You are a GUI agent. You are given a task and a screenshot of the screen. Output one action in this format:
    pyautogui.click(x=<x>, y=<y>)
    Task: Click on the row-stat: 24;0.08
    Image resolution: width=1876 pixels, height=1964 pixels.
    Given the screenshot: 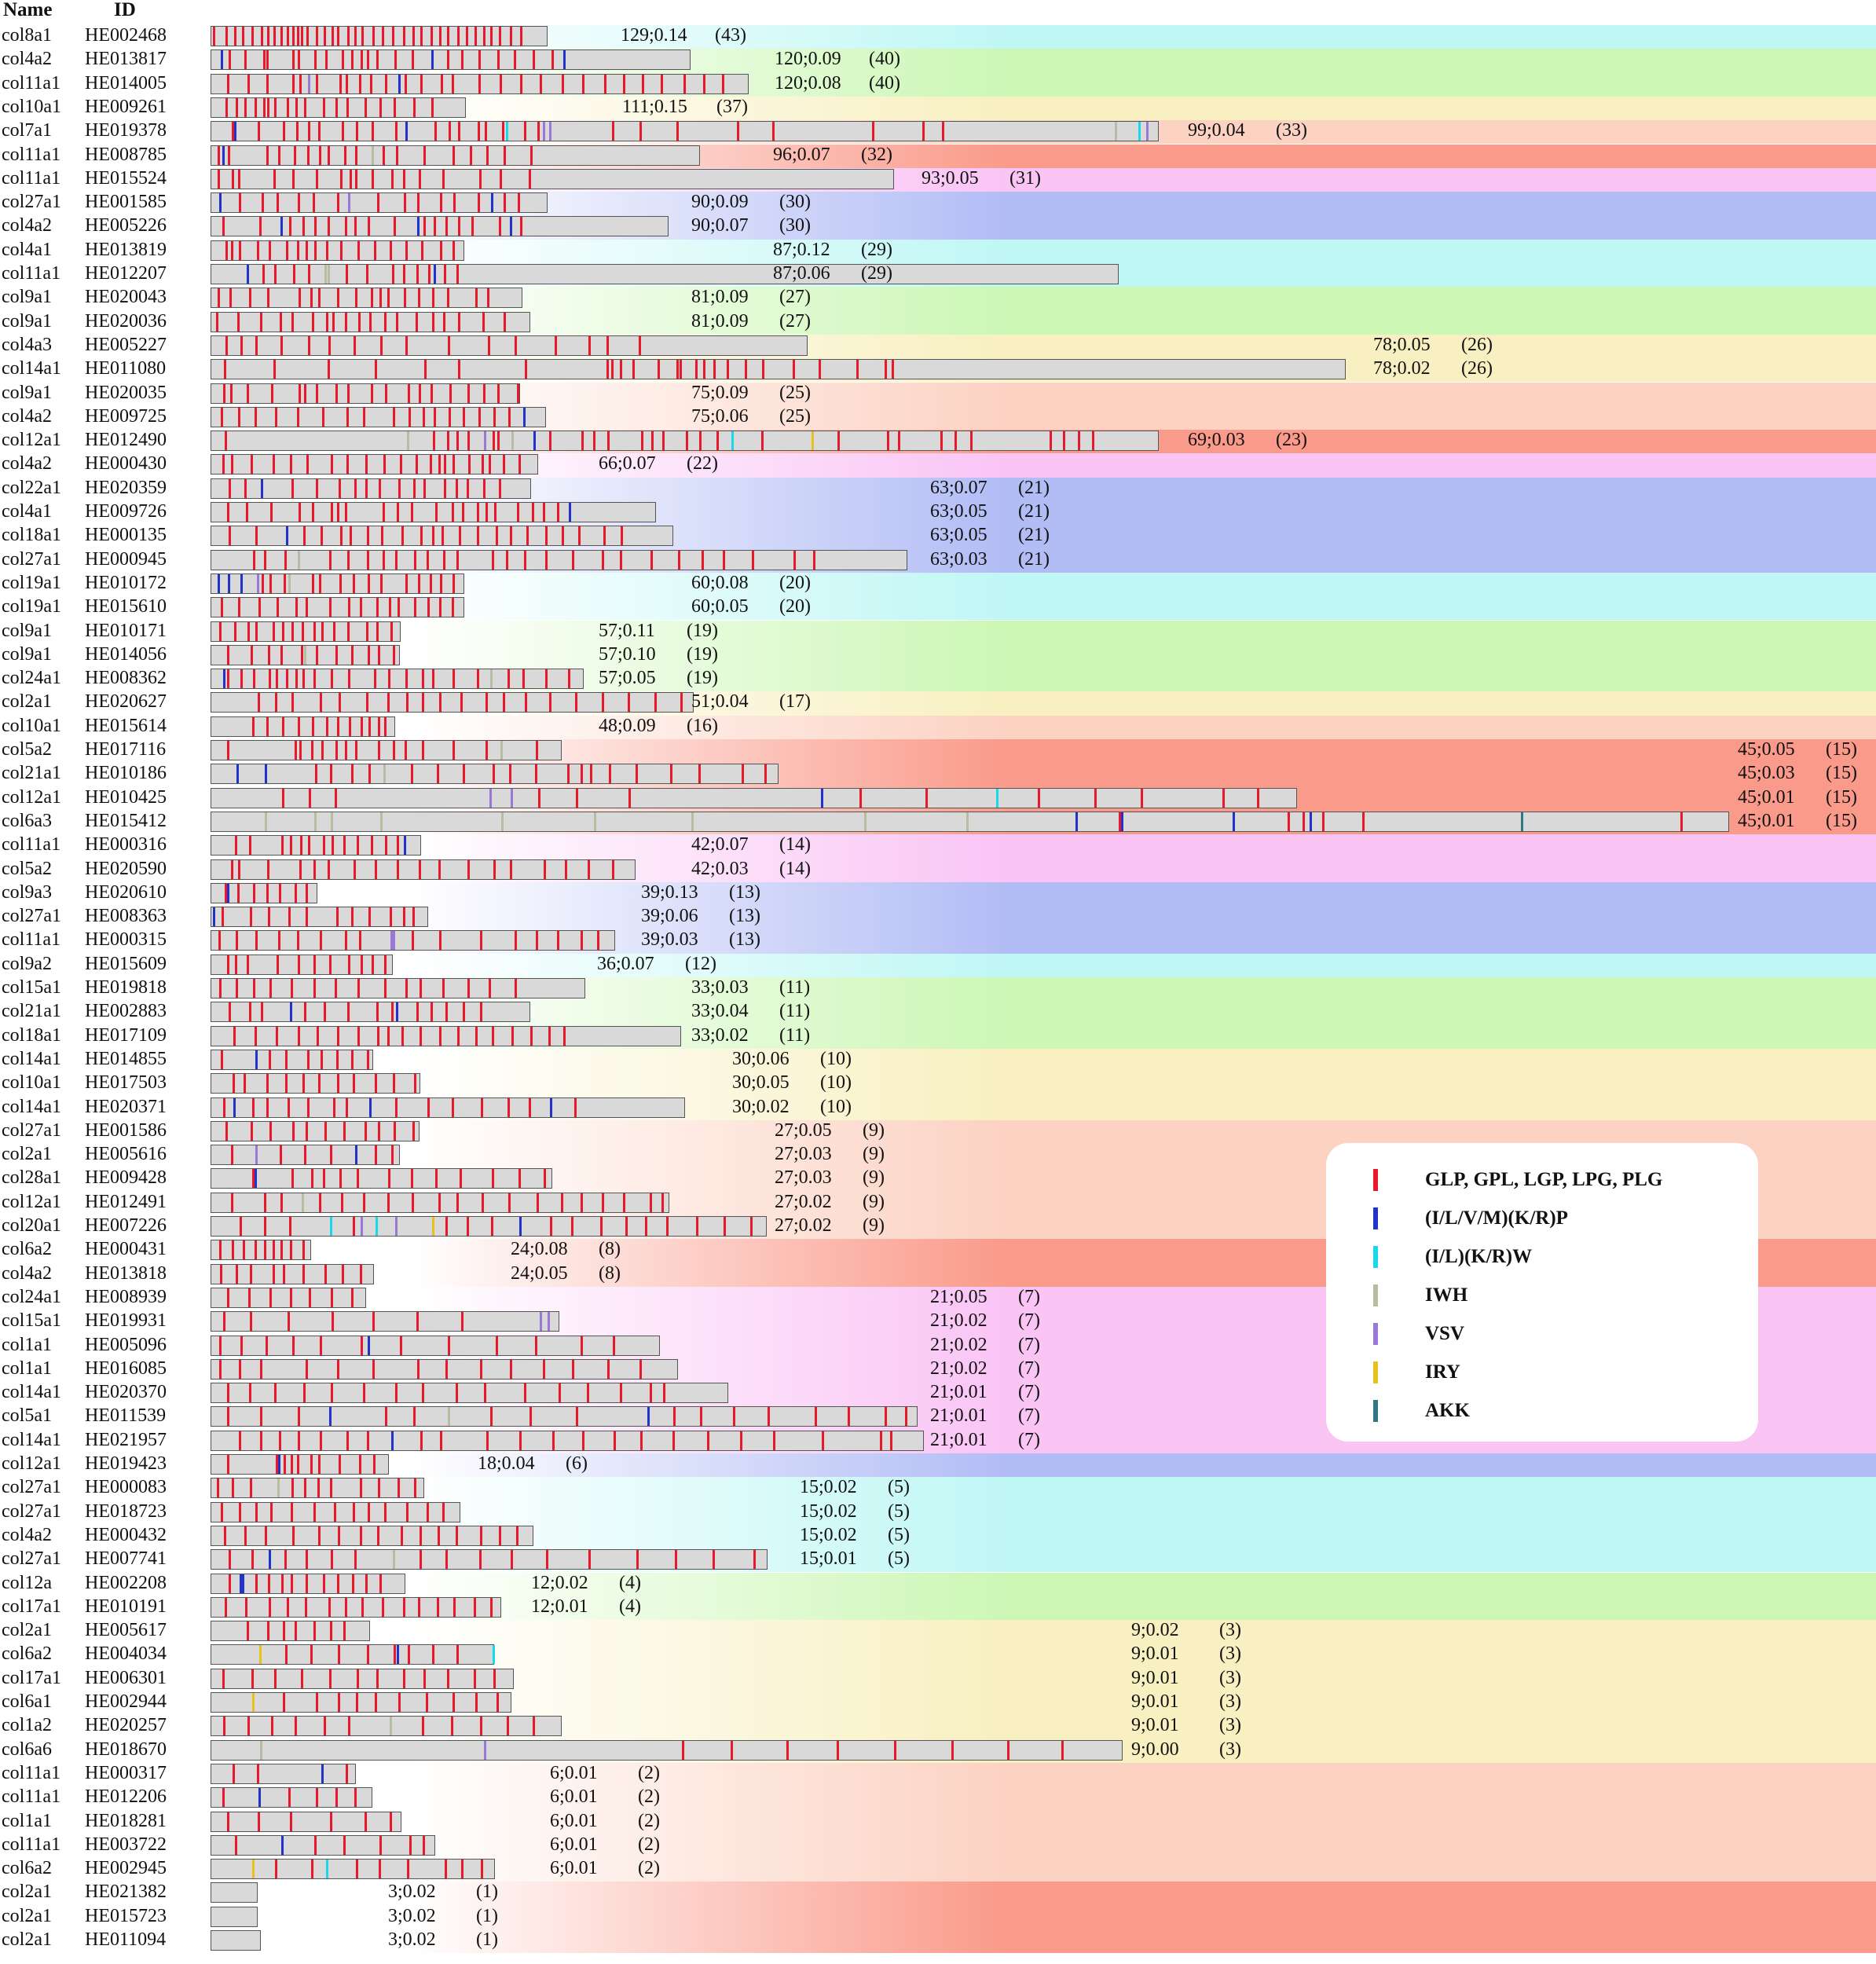 What is the action you would take?
    pyautogui.click(x=539, y=1249)
    